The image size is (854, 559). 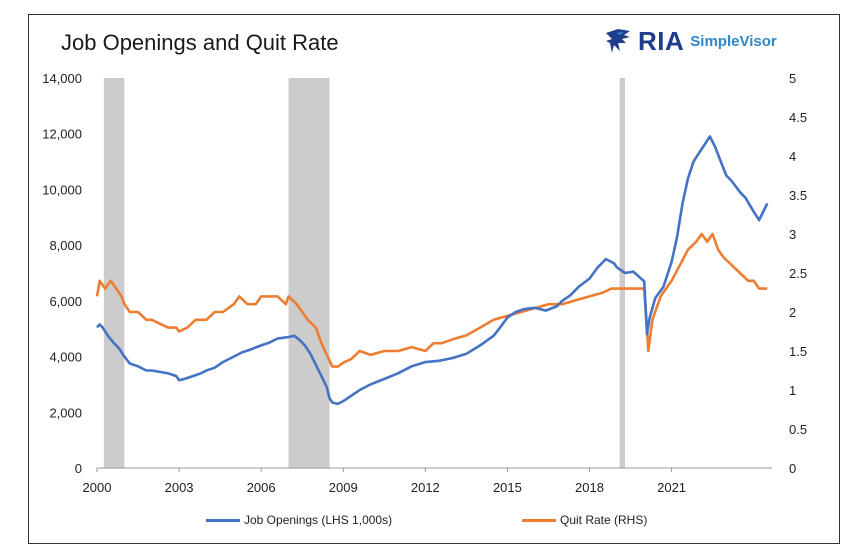 What do you see at coordinates (539, 520) in the screenshot?
I see `legend-swatch-orange` at bounding box center [539, 520].